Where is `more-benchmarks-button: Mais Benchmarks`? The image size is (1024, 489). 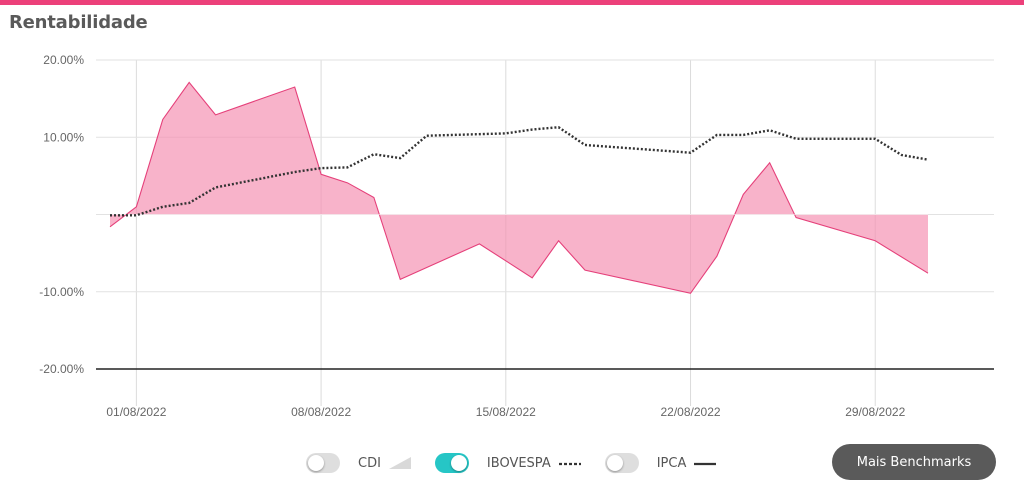
more-benchmarks-button: Mais Benchmarks is located at coordinates (914, 462).